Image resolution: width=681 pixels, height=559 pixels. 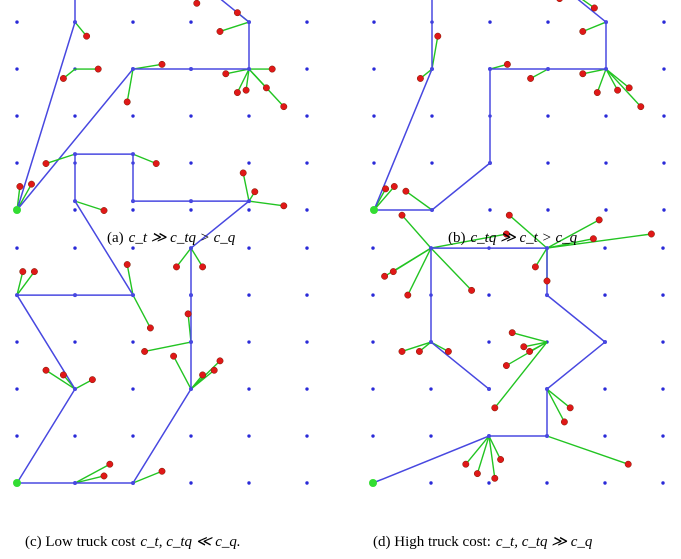 I want to click on truck-route, so click(x=490, y=105).